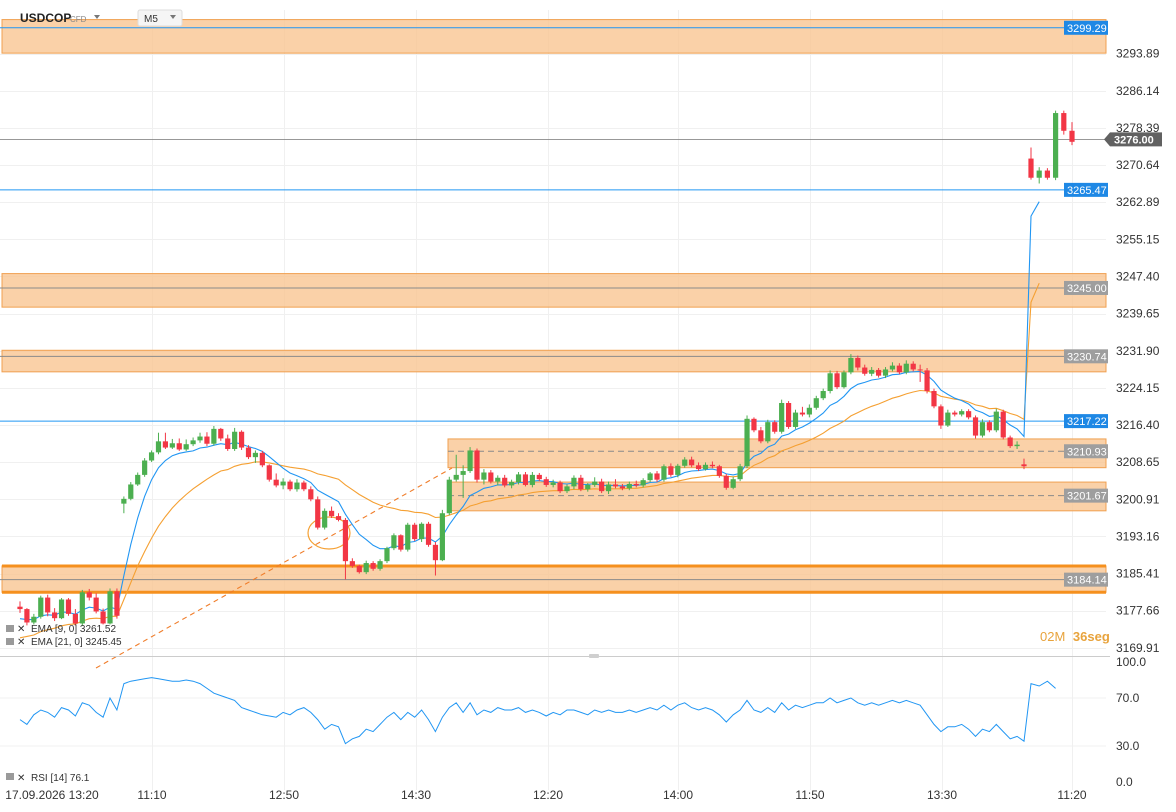 The image size is (1176, 812). I want to click on price-tag-label: 3201.67, so click(1087, 497).